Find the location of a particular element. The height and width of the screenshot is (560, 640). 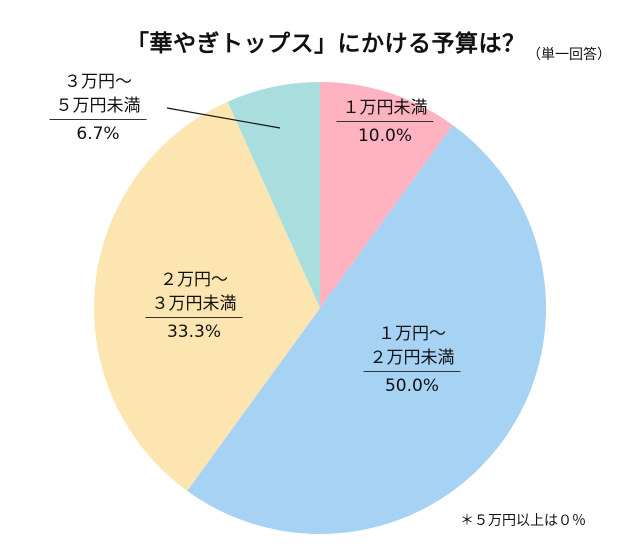

slice-label-3-pct: 6.7% is located at coordinates (98, 134).